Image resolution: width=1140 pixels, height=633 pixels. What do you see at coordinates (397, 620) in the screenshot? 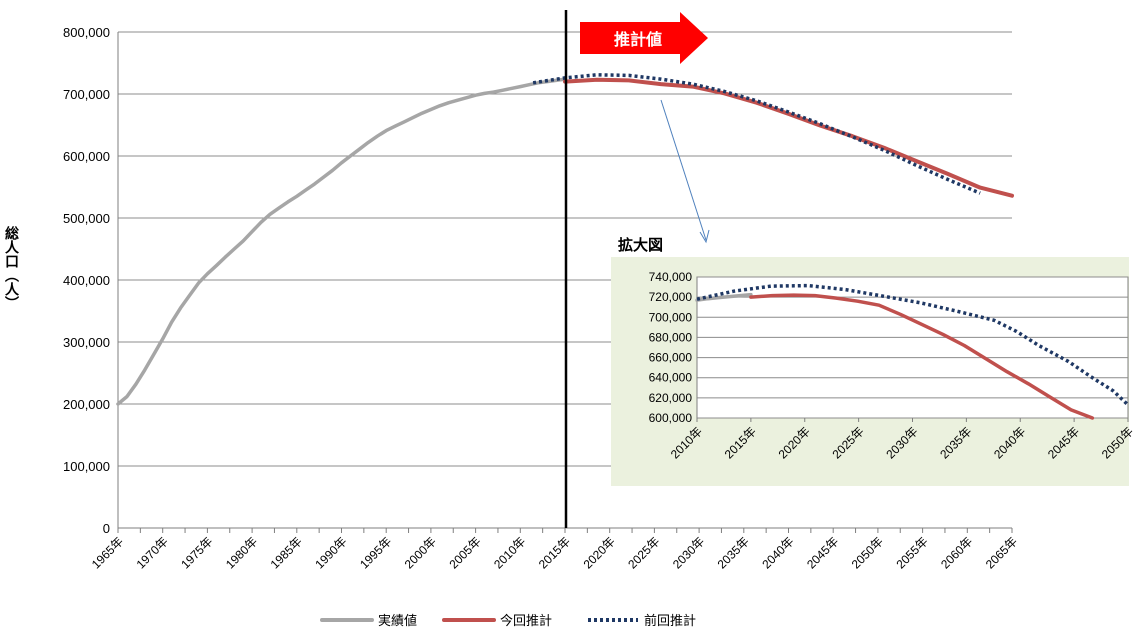
I see `legend-label-0: 実績値` at bounding box center [397, 620].